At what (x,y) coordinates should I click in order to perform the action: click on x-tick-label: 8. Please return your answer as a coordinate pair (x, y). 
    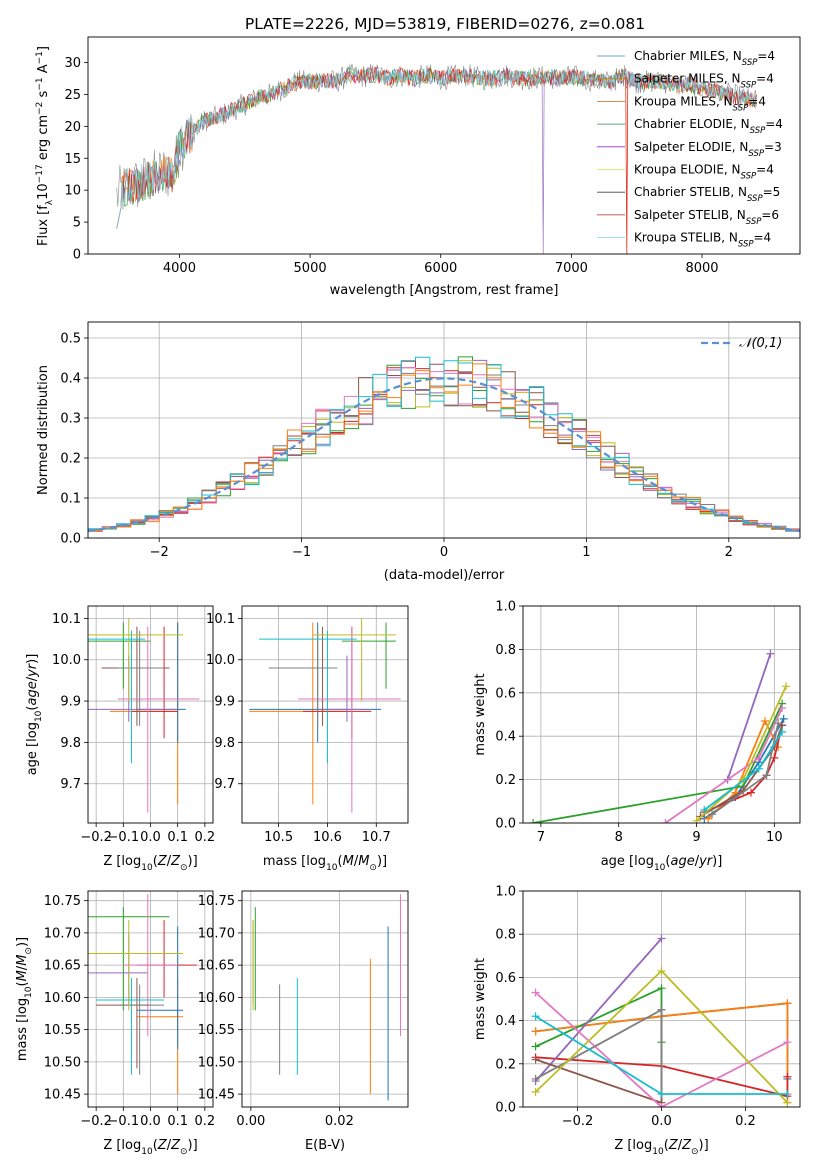
    Looking at the image, I should click on (619, 837).